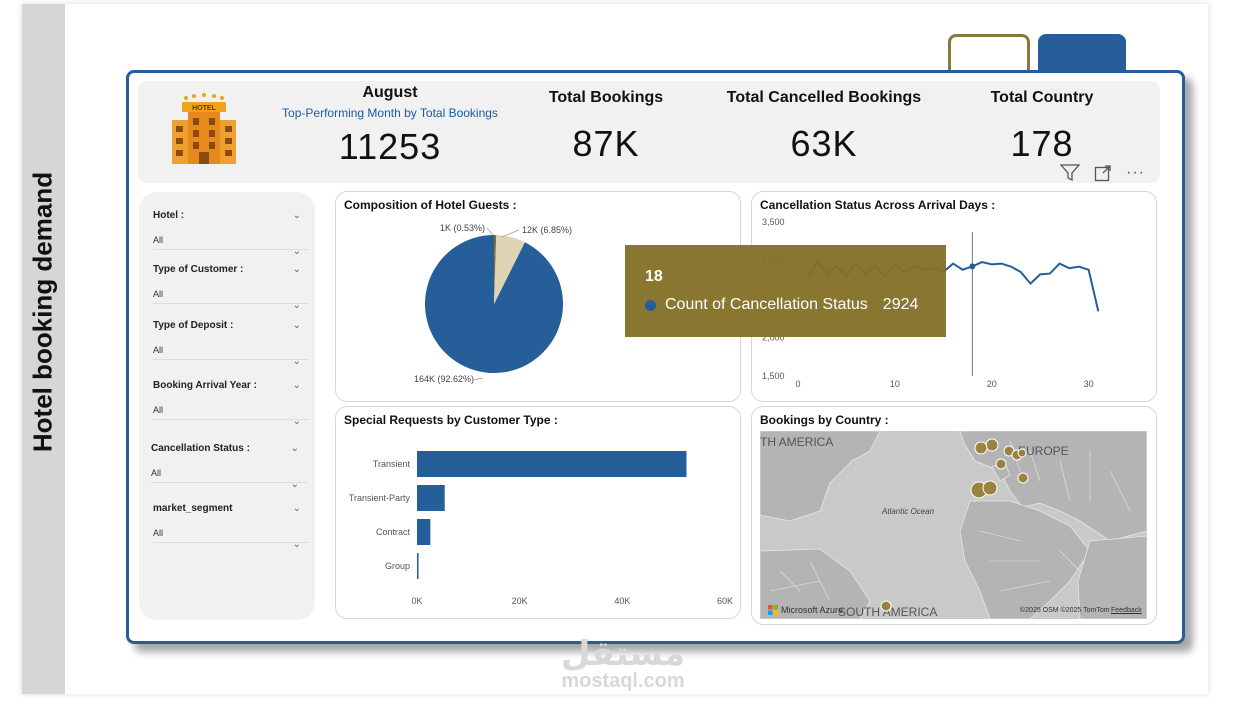 Image resolution: width=1245 pixels, height=720 pixels. I want to click on kpi-cancelled-label: Total Cancelled Bookings, so click(824, 97).